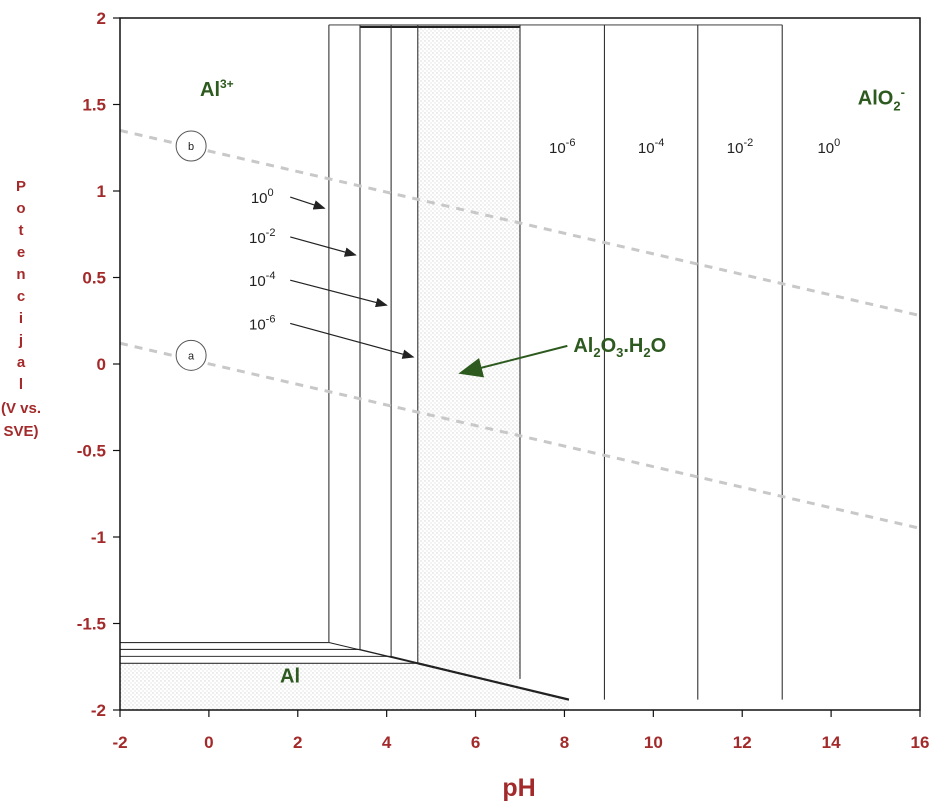  What do you see at coordinates (518, 788) in the screenshot?
I see `x-axis-title: pH` at bounding box center [518, 788].